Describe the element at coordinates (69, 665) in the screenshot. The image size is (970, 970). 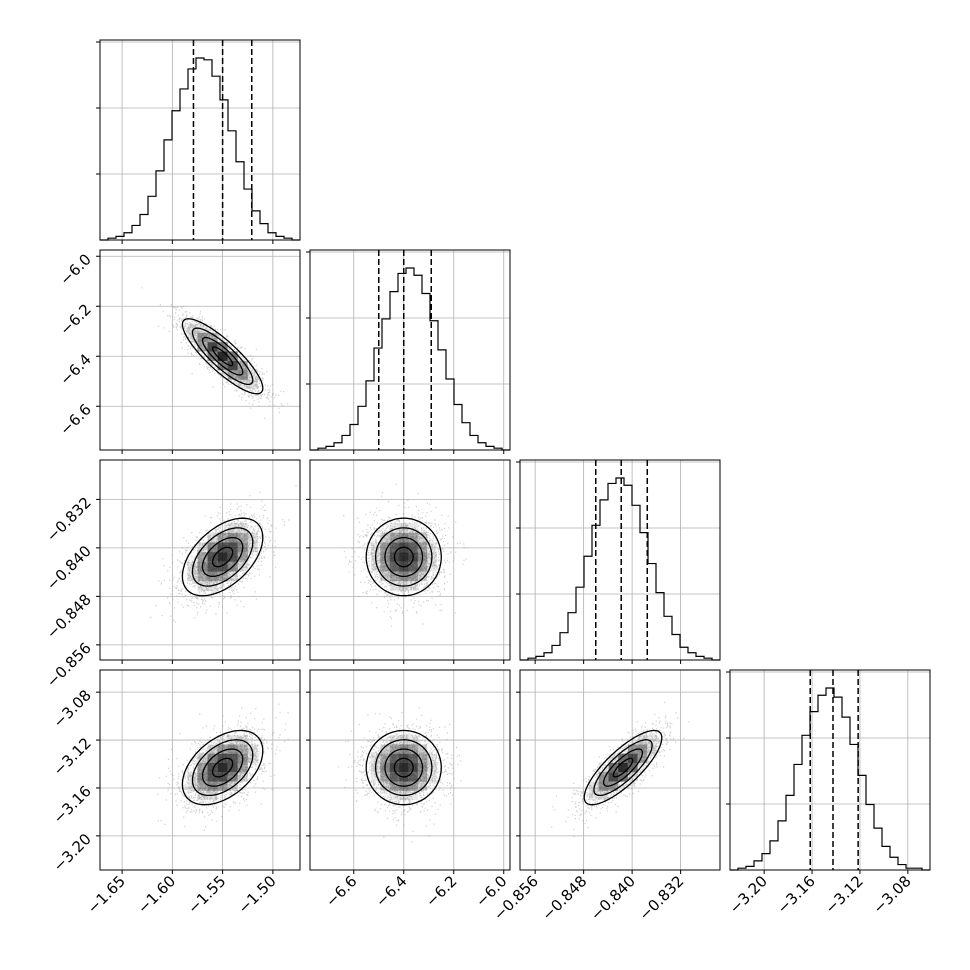
I see `y-tick-label: −0.856` at that location.